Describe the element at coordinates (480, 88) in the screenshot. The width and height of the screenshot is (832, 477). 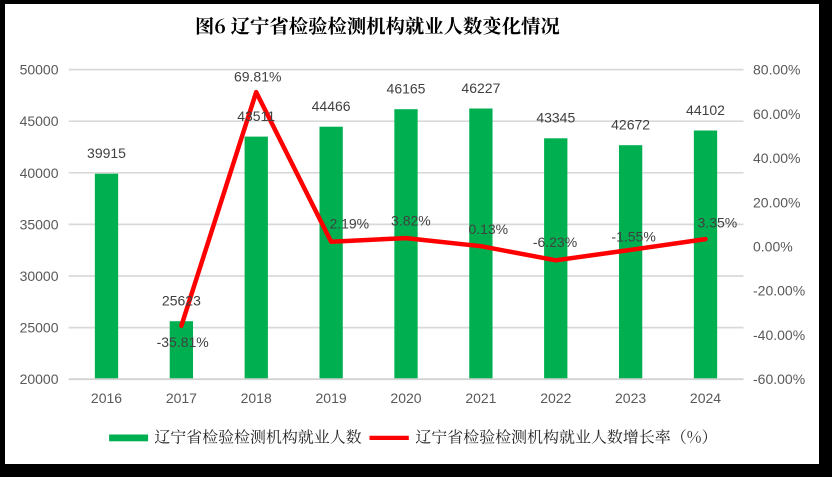
I see `svg-text: 46227` at that location.